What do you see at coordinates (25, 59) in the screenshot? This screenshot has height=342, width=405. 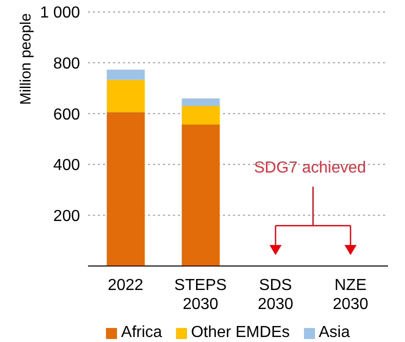 I see `y-axis-title: Million people` at bounding box center [25, 59].